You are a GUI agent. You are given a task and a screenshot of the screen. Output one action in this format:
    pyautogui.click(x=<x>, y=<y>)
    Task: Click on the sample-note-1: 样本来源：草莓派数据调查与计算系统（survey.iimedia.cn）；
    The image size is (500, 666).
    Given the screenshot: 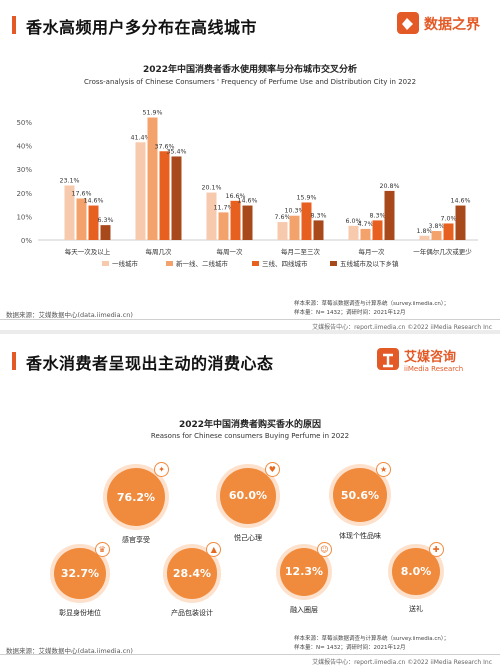 What is the action you would take?
    pyautogui.click(x=372, y=639)
    